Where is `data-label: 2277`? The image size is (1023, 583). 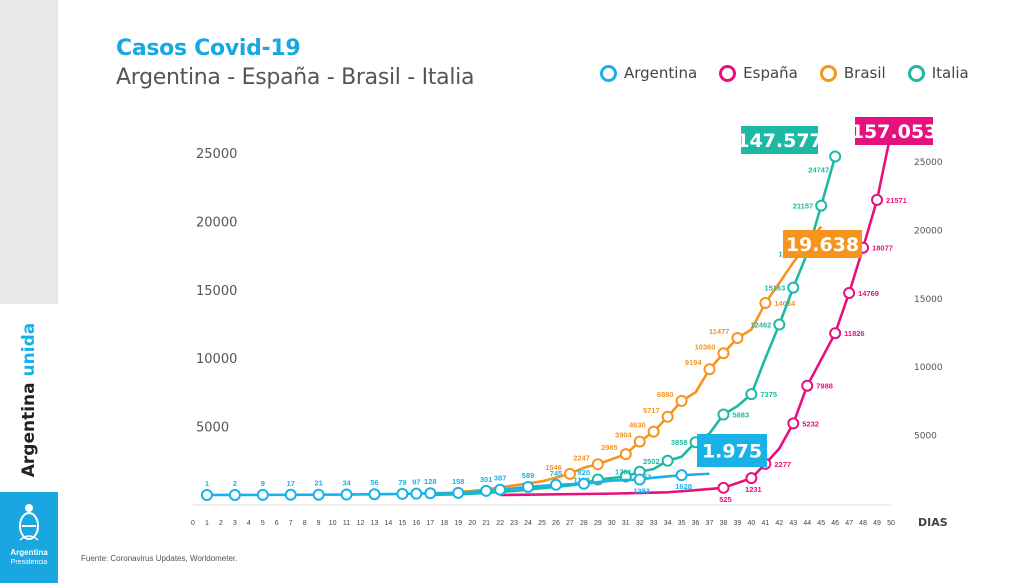
data-label: 2277 is located at coordinates (782, 464).